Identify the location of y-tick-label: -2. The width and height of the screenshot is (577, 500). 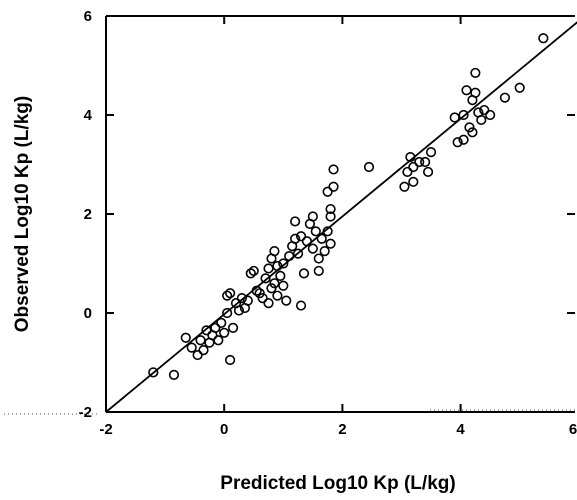
(85, 412).